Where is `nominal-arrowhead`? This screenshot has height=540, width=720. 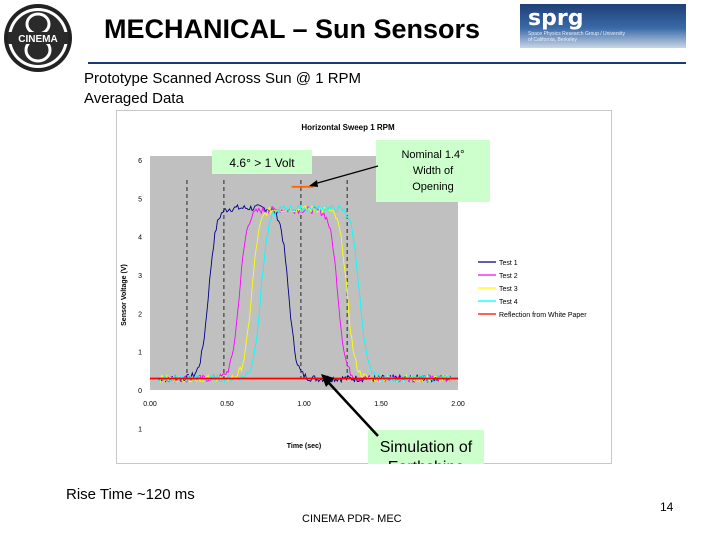
nominal-arrowhead is located at coordinates (313, 183).